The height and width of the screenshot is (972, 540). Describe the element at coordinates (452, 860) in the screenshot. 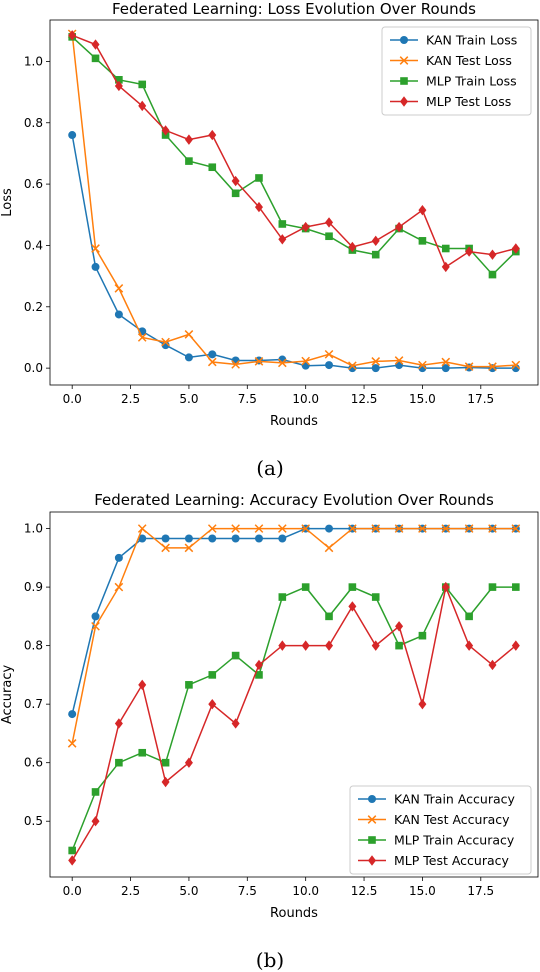

I see `legend-label: MLP Test Accuracy` at that location.